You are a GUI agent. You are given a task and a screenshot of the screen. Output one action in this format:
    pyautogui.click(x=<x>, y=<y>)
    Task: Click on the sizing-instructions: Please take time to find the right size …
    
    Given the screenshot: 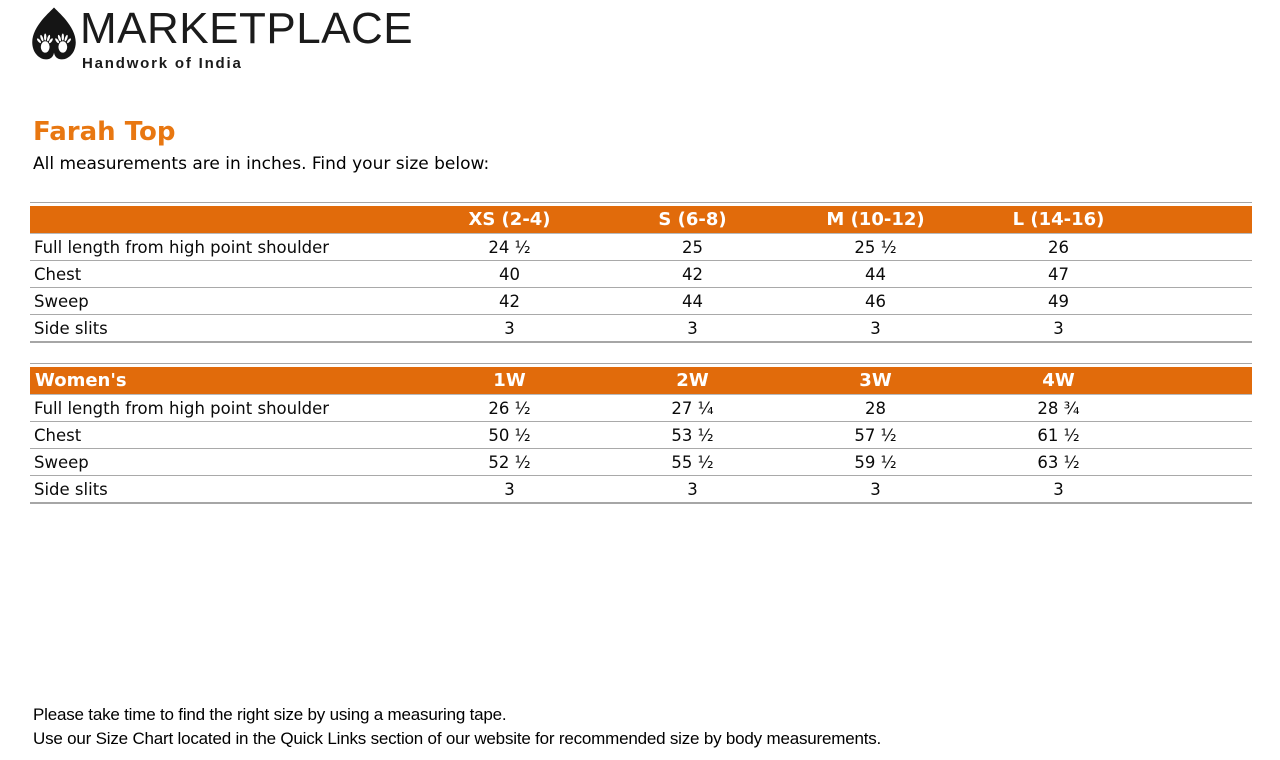 What is the action you would take?
    pyautogui.click(x=457, y=727)
    